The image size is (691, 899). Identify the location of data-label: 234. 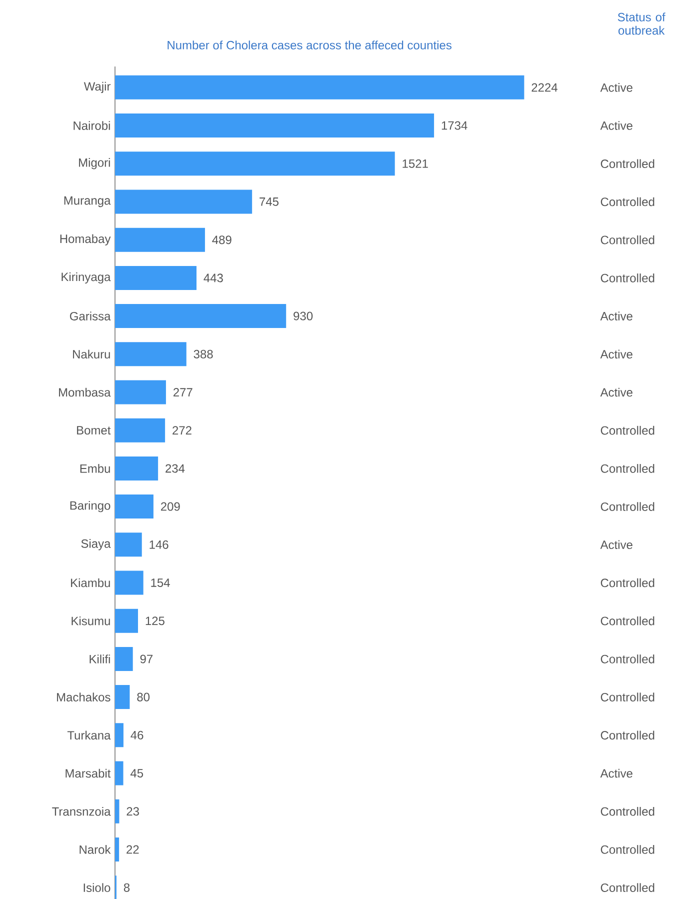
(175, 468).